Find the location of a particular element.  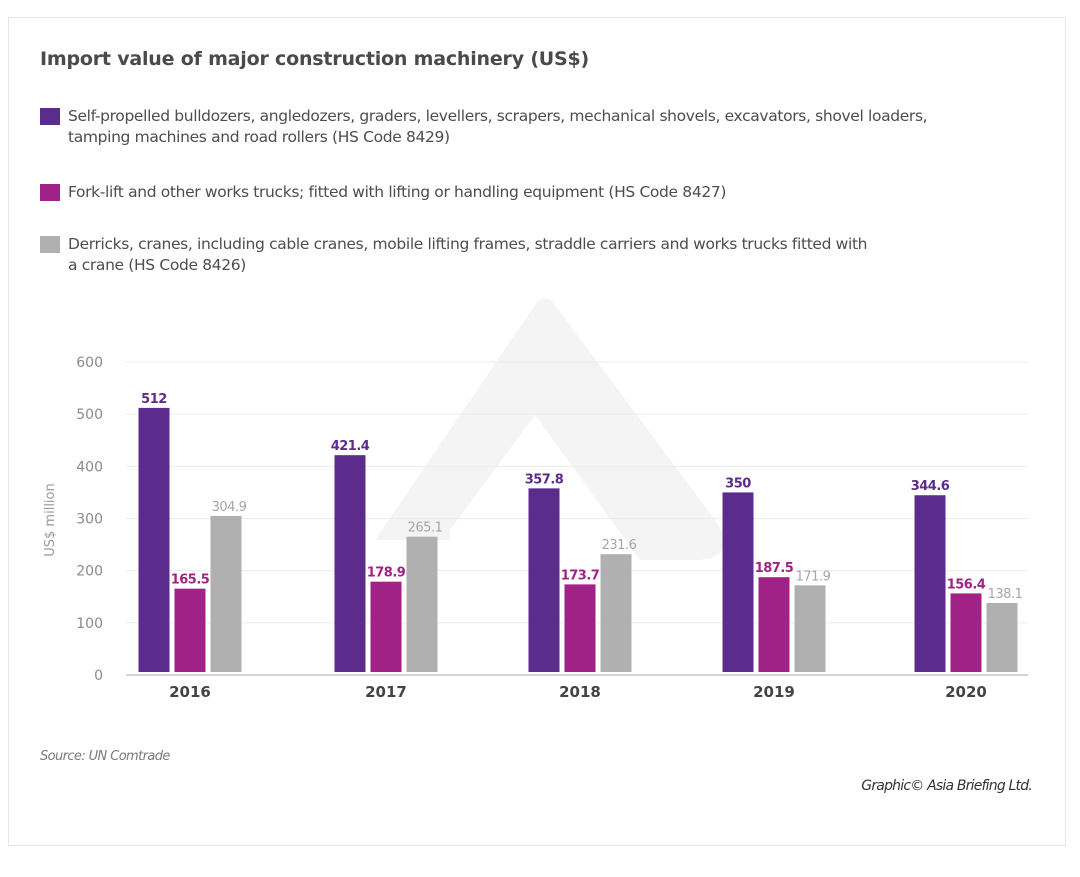

y-axis-ticks: 0 100 200 300 400 500 600 is located at coordinates (89, 519).